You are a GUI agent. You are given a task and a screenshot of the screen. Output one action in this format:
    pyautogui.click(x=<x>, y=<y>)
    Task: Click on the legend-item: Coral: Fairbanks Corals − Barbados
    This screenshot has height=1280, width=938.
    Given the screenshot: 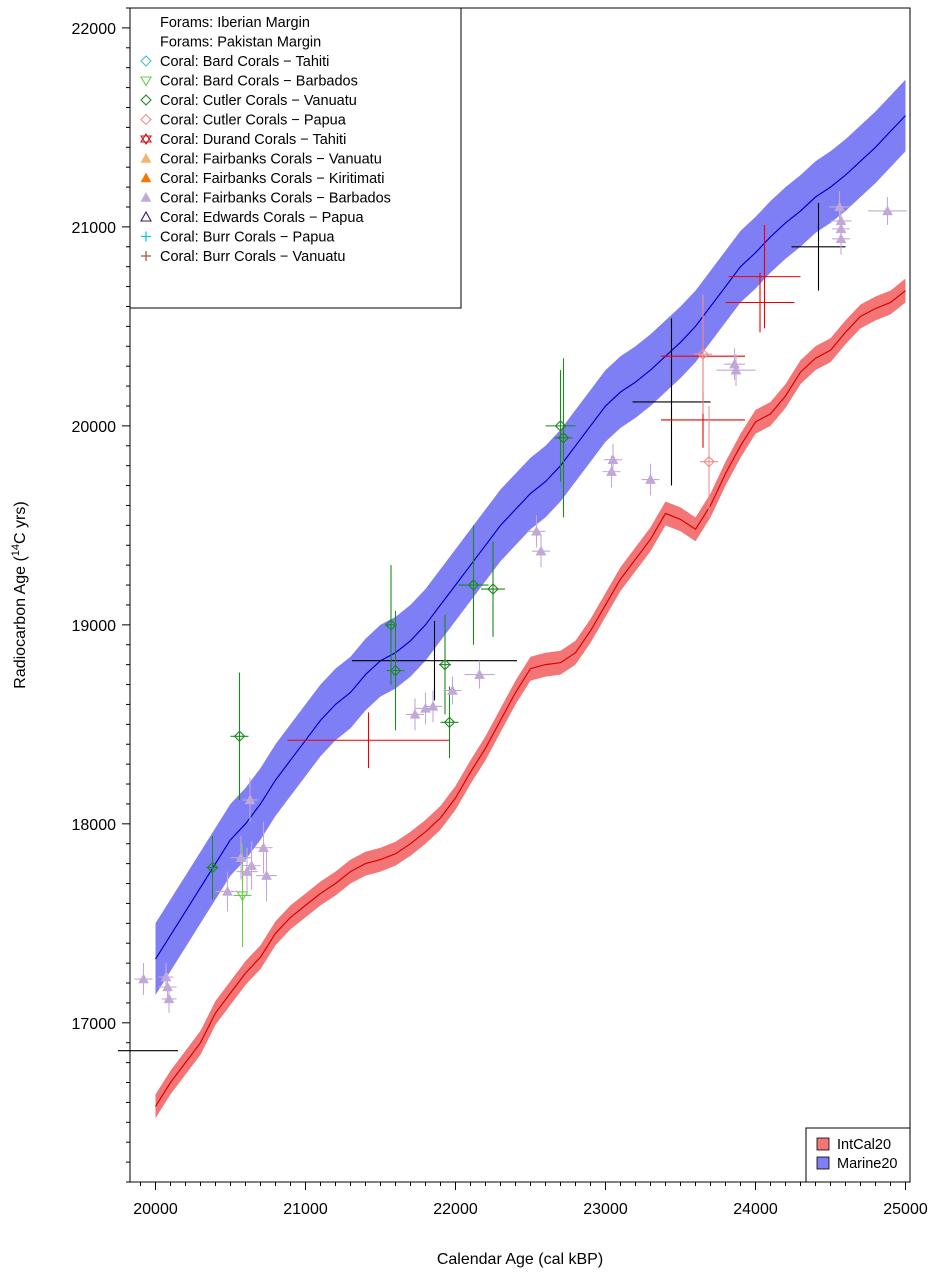 What is the action you would take?
    pyautogui.click(x=265, y=199)
    